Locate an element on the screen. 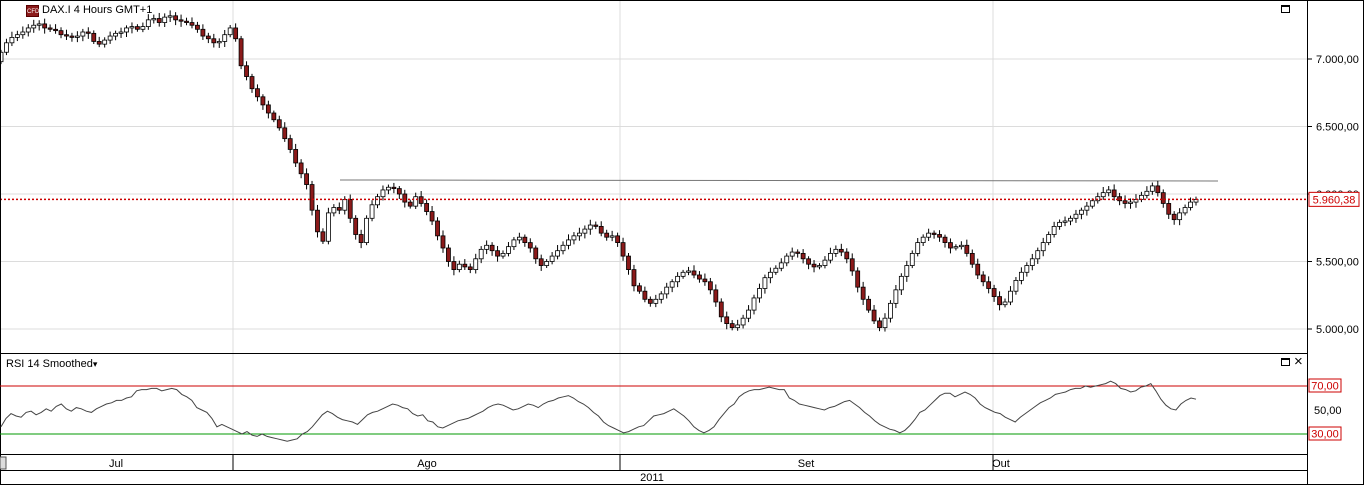  price-tick-label: 6.500,00 is located at coordinates (1337, 128).